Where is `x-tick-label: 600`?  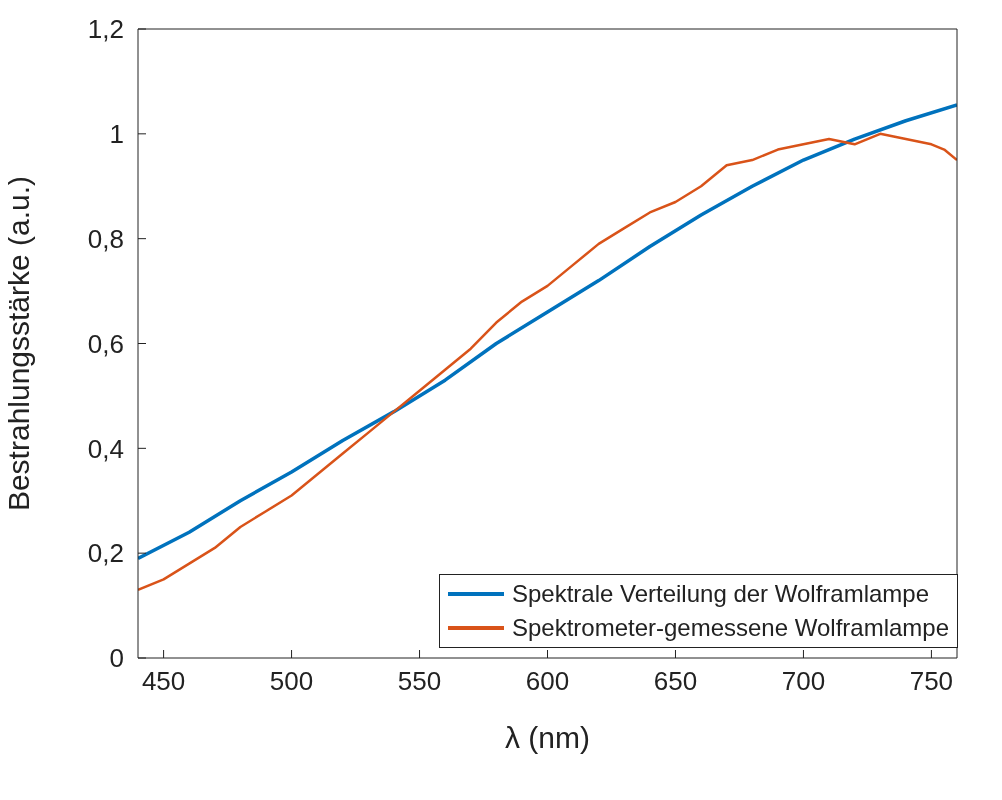
x-tick-label: 600 is located at coordinates (547, 681).